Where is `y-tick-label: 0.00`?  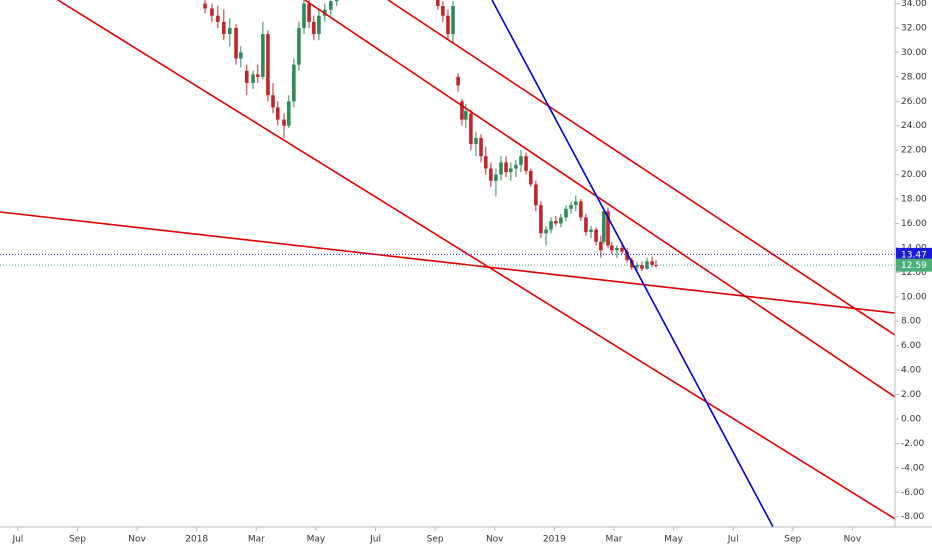
y-tick-label: 0.00 is located at coordinates (911, 419).